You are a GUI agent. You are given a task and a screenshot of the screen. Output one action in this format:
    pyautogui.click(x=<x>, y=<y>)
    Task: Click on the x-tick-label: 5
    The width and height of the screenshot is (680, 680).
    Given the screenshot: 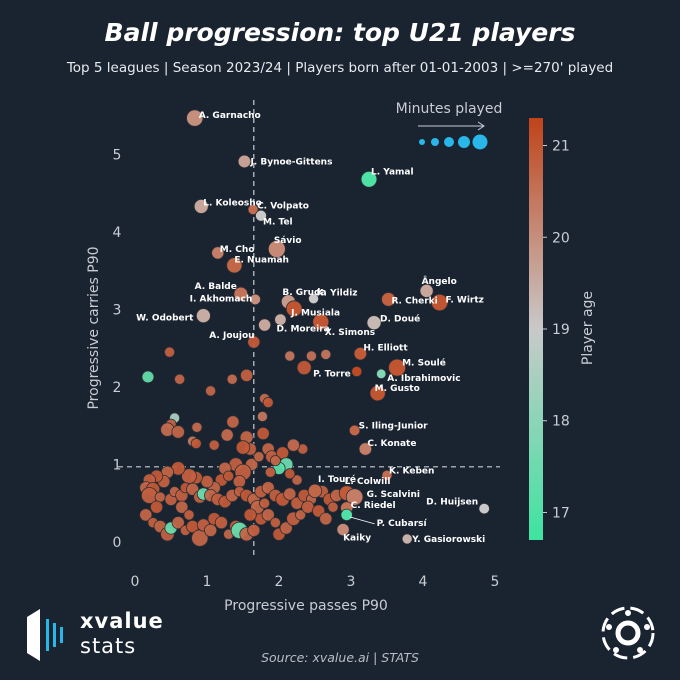 What is the action you would take?
    pyautogui.click(x=495, y=582)
    